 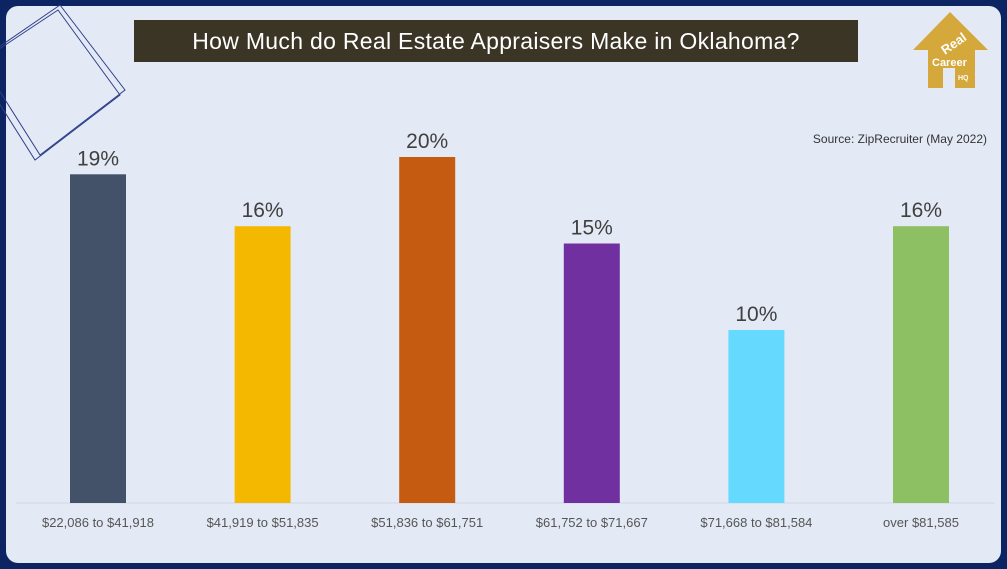 What do you see at coordinates (899, 139) in the screenshot?
I see `source-note: Source: ZipRecruiter (May 2022)` at bounding box center [899, 139].